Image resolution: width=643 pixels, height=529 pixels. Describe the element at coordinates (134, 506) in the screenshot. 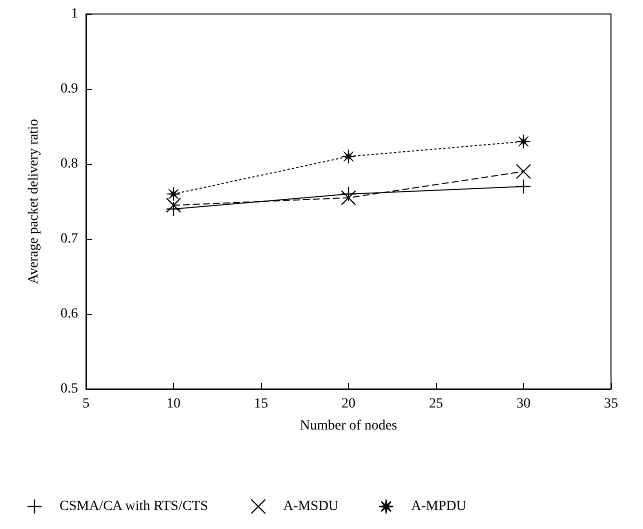

I see `legend-label: CSMA/CA with RTS/CTS` at that location.